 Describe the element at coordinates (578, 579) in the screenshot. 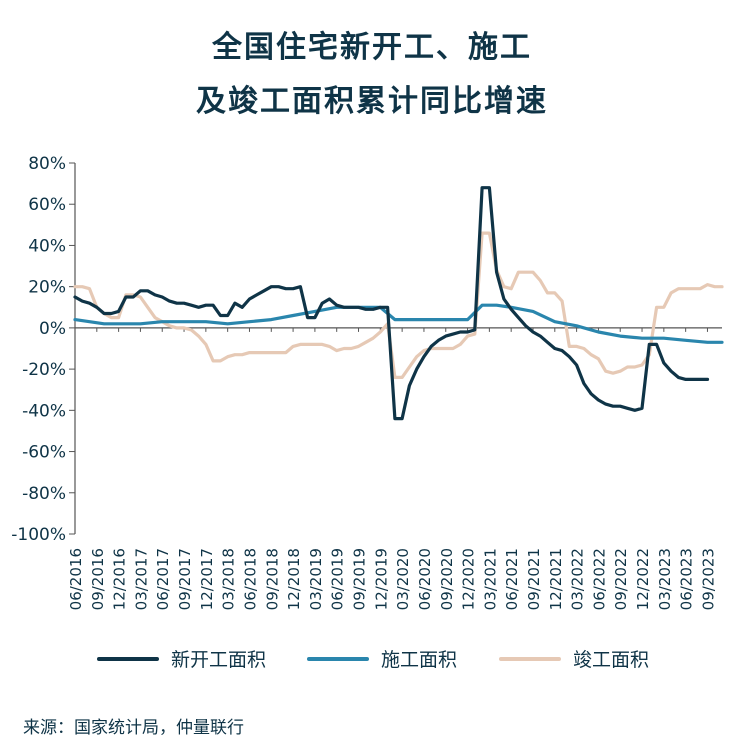

I see `x-tick-label: 03/2022` at that location.